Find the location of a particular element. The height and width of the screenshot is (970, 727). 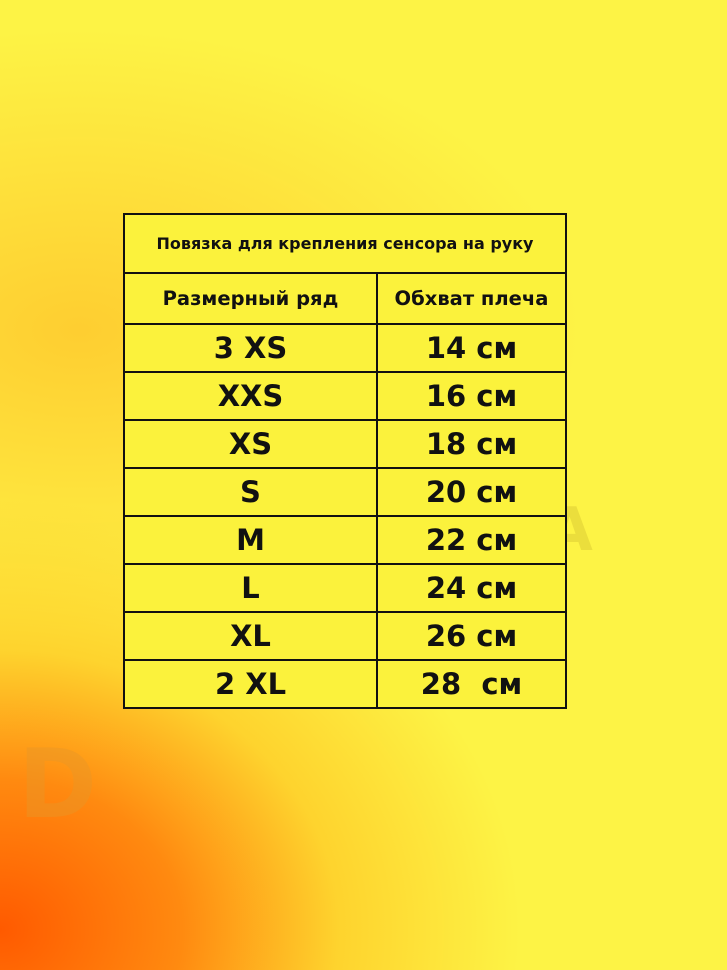

size-cell: M is located at coordinates (250, 540).